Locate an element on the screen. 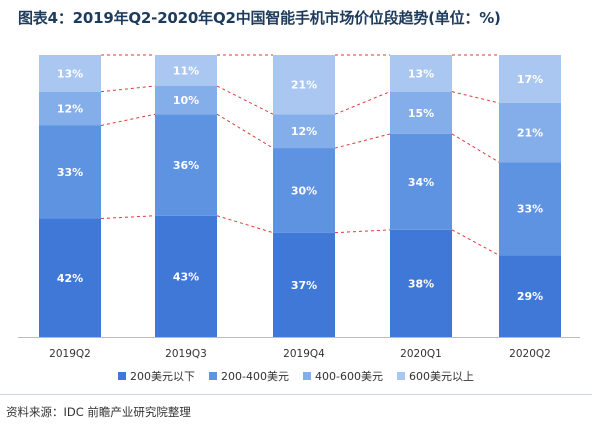 The image size is (592, 434). data-label-2020Q1-0: 38% is located at coordinates (421, 283).